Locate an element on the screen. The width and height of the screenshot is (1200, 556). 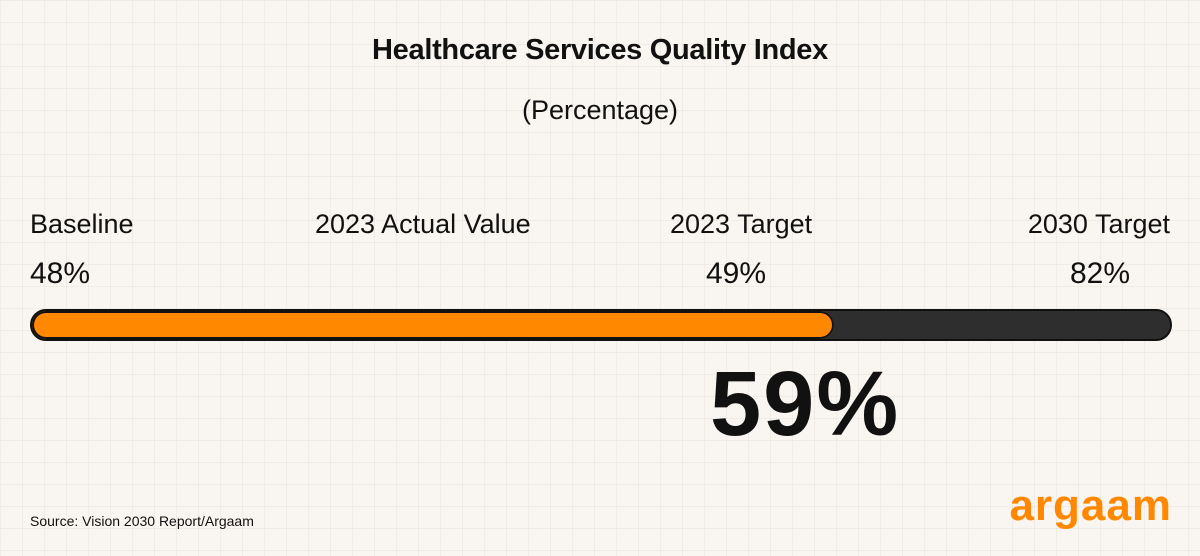
actual-2023-label: 2023 Actual Value is located at coordinates (423, 224).